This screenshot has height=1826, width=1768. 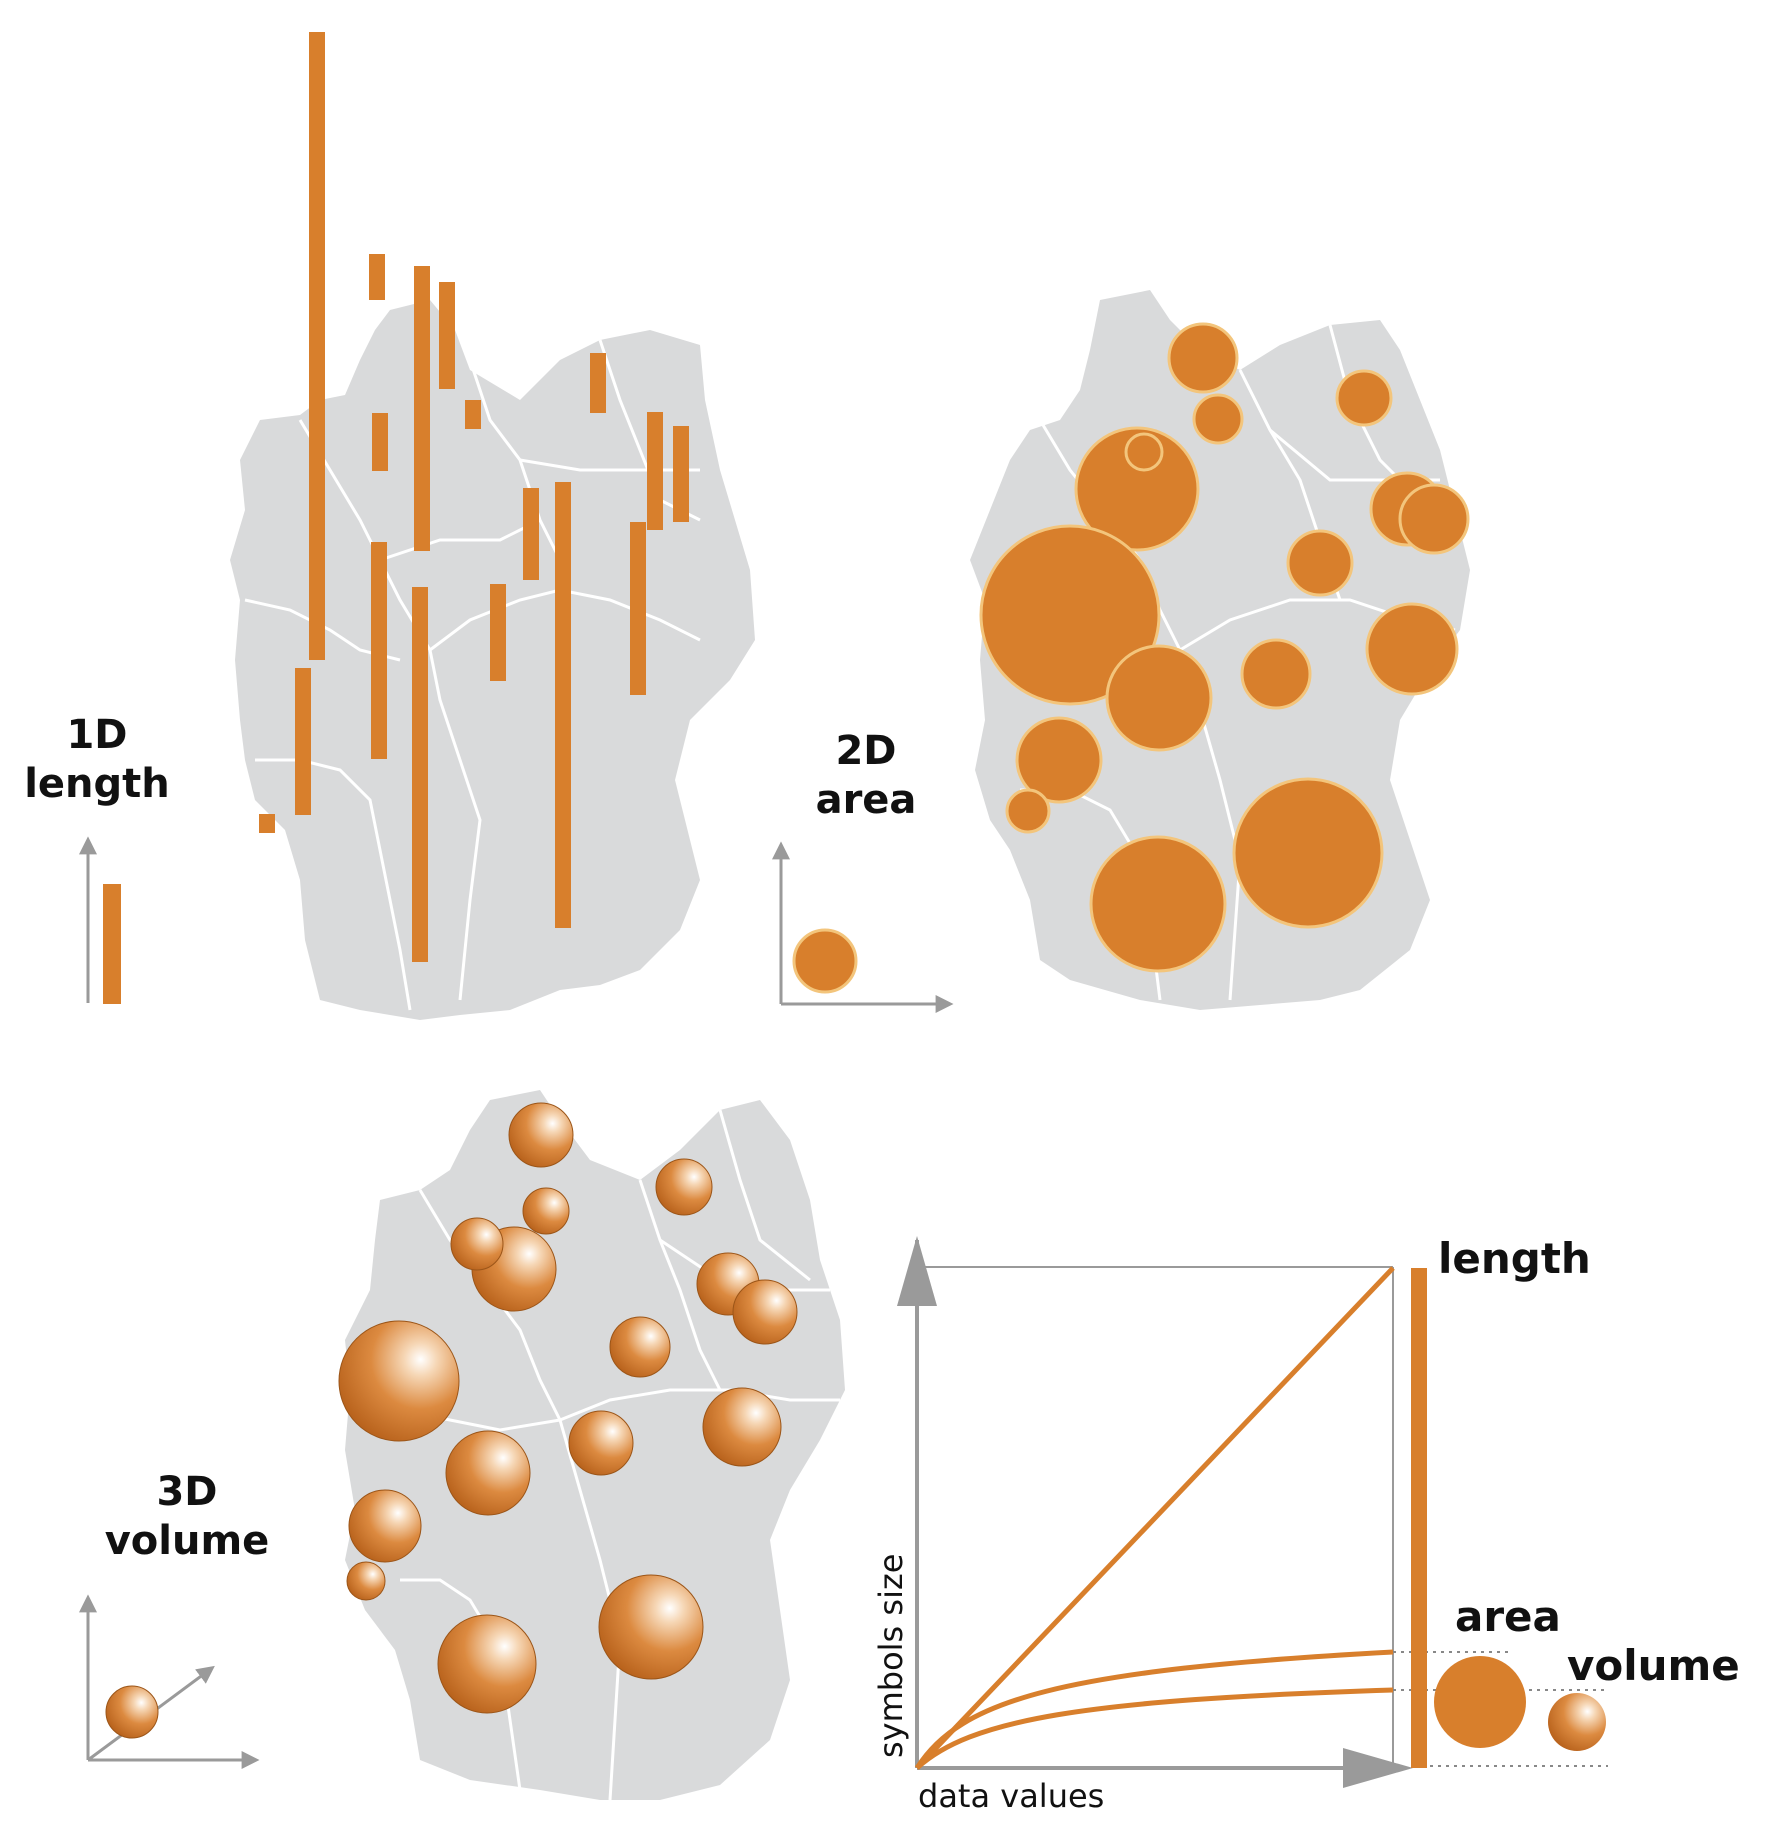 I want to click on curve-area, so click(x=1154, y=1709).